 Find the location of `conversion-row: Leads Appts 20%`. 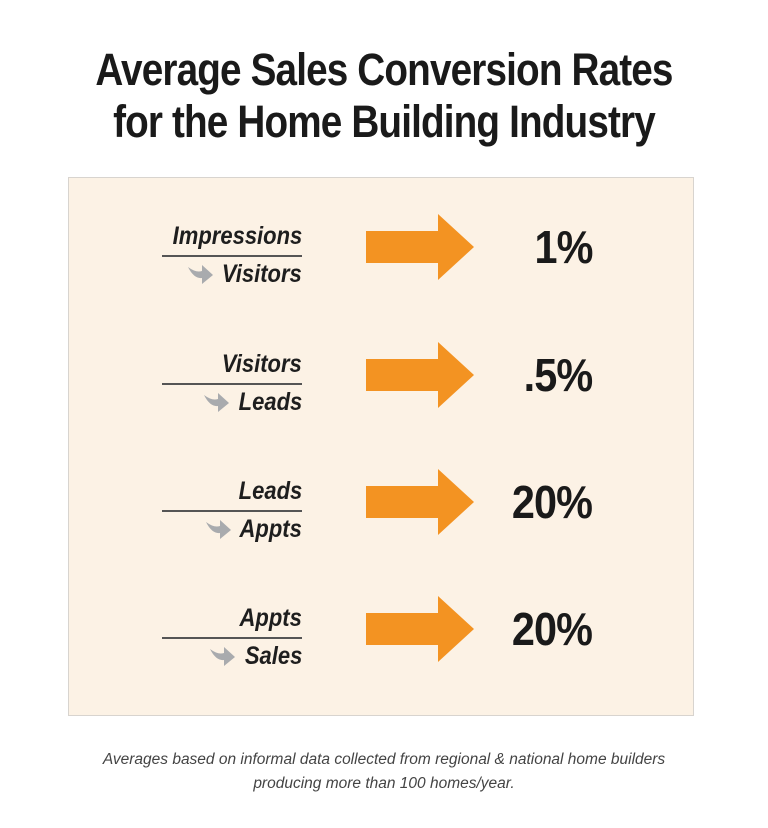

conversion-row: Leads Appts 20% is located at coordinates (384, 518).